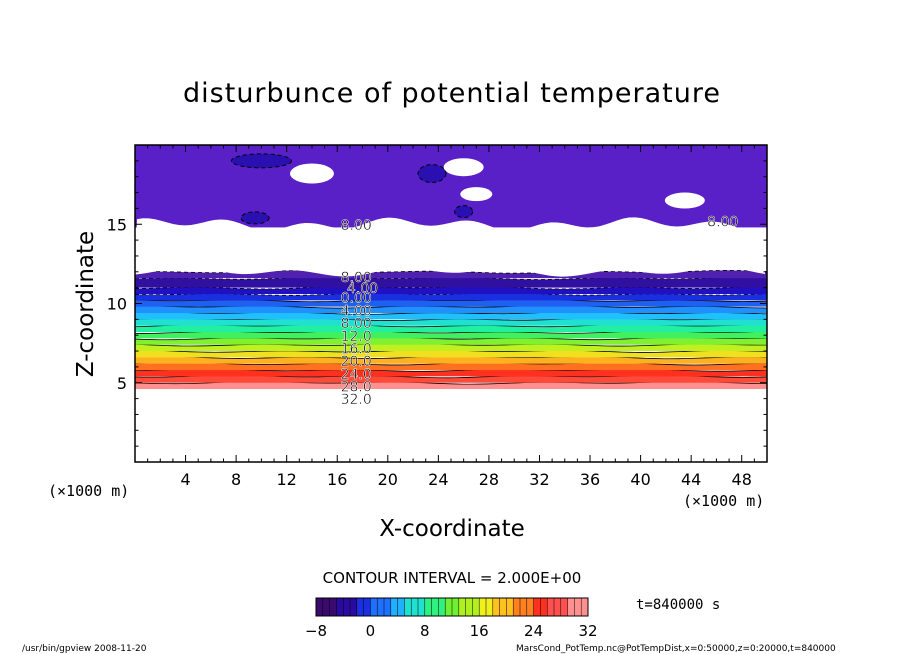  I want to click on colorbar-tick-label: 0, so click(371, 631).